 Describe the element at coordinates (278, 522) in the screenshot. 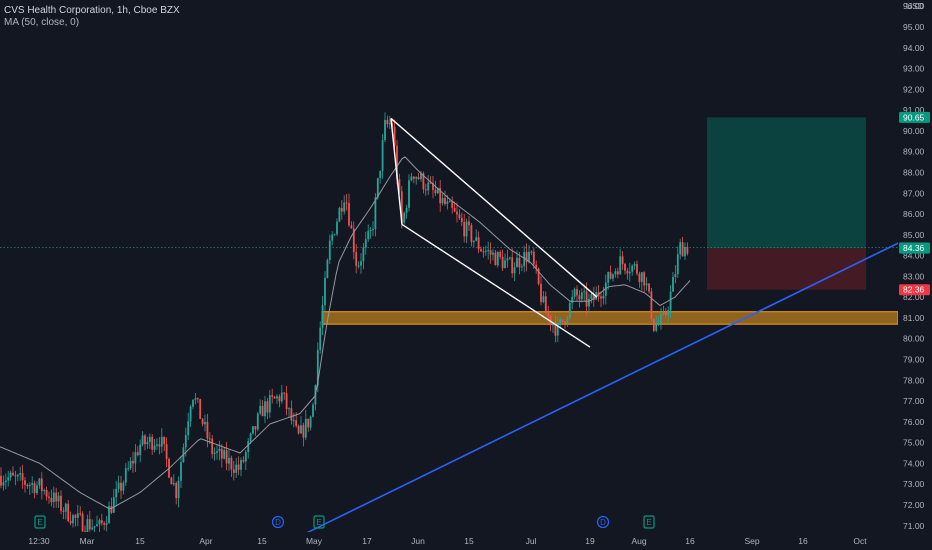

I see `event-marker-label: D` at that location.